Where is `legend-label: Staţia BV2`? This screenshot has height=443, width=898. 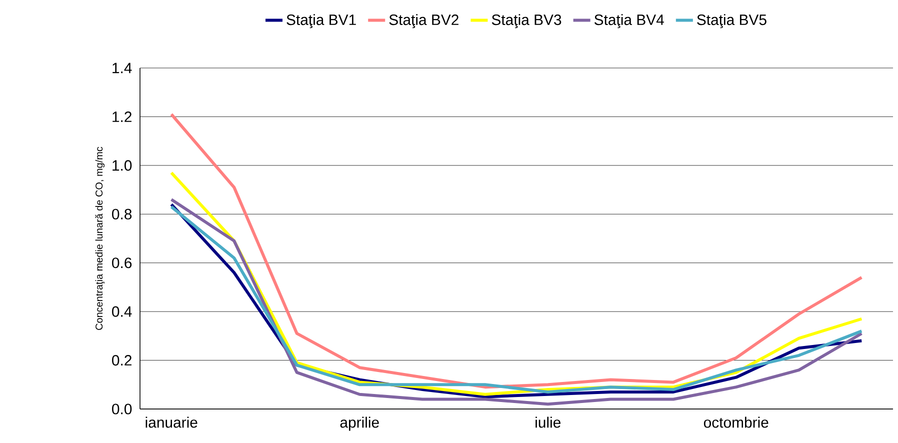
legend-label: Staţia BV2 is located at coordinates (423, 21).